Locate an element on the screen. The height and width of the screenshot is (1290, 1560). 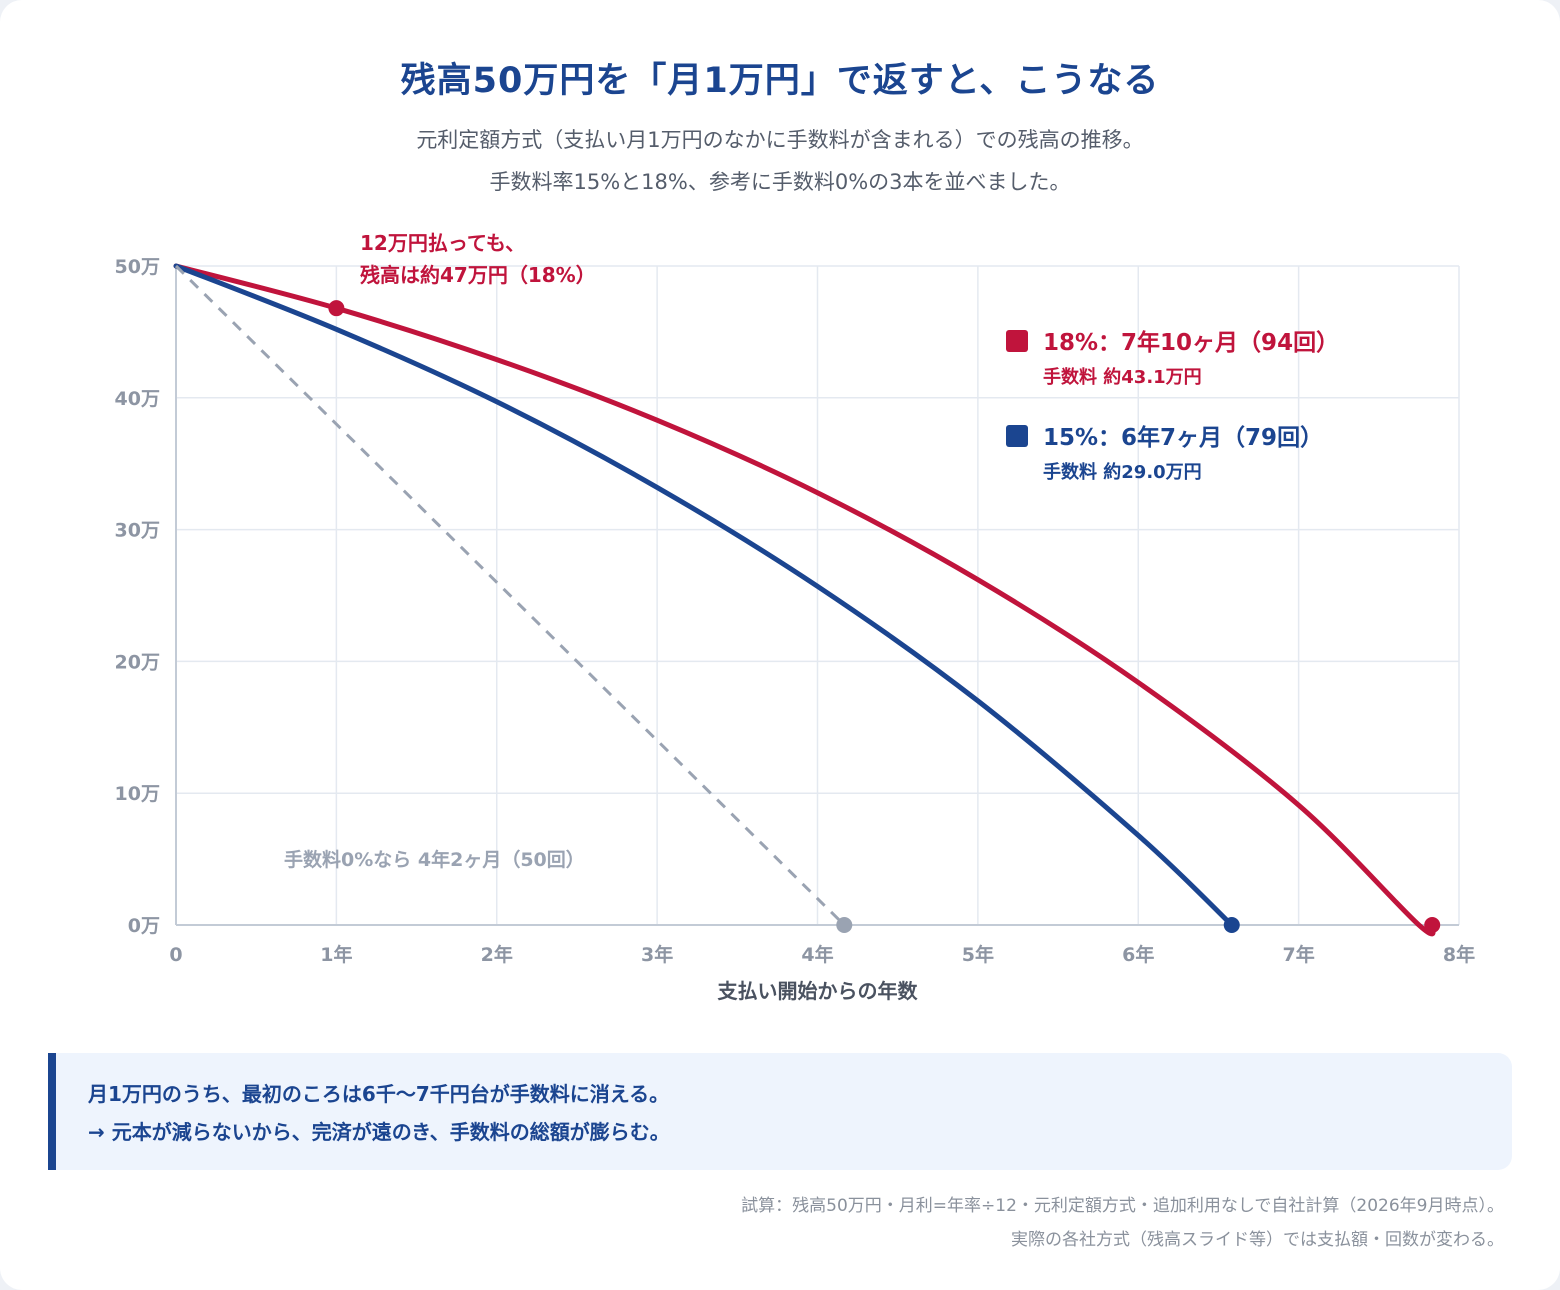
subtitle-line-2: 手数料率15%と18%、参考に手数料0%の3本を並べました。 is located at coordinates (780, 182).